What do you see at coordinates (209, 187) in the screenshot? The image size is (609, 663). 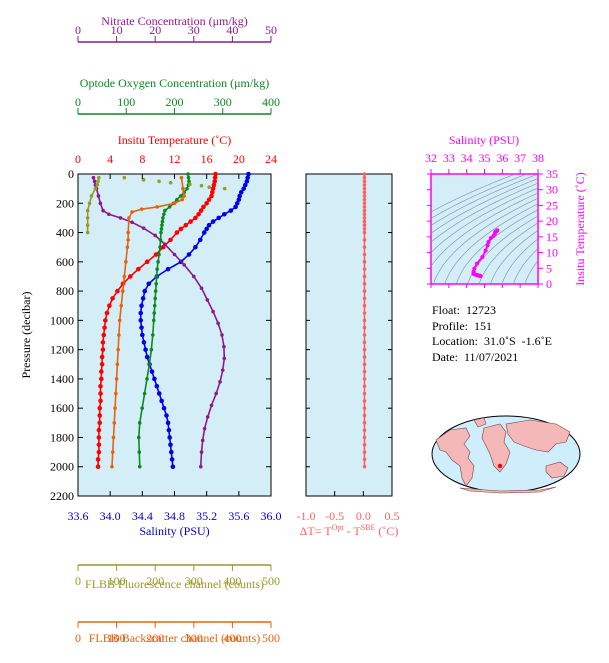 I see `fluorescence-surface-point` at bounding box center [209, 187].